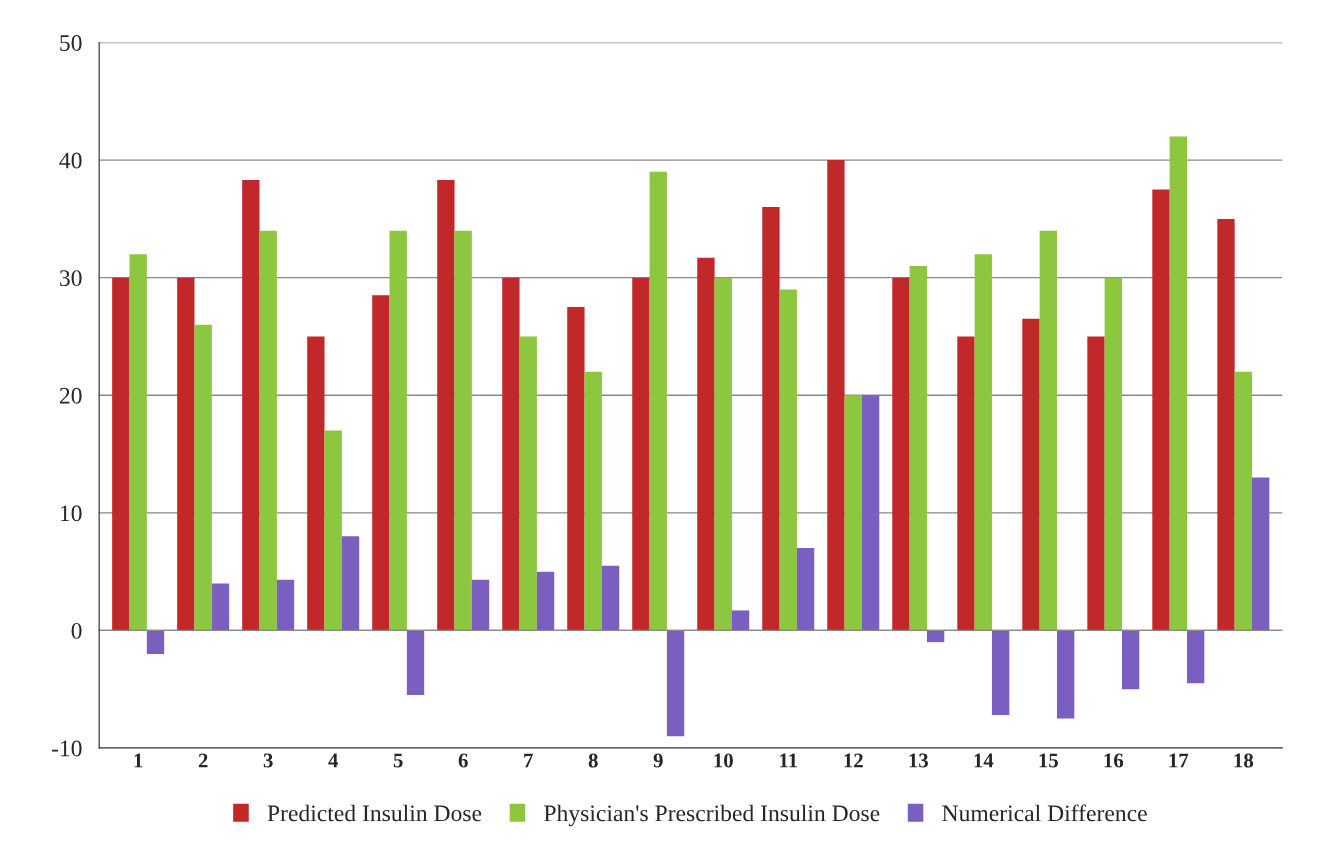 The height and width of the screenshot is (850, 1322). Describe the element at coordinates (203, 760) in the screenshot. I see `x-tick-label: 2` at that location.